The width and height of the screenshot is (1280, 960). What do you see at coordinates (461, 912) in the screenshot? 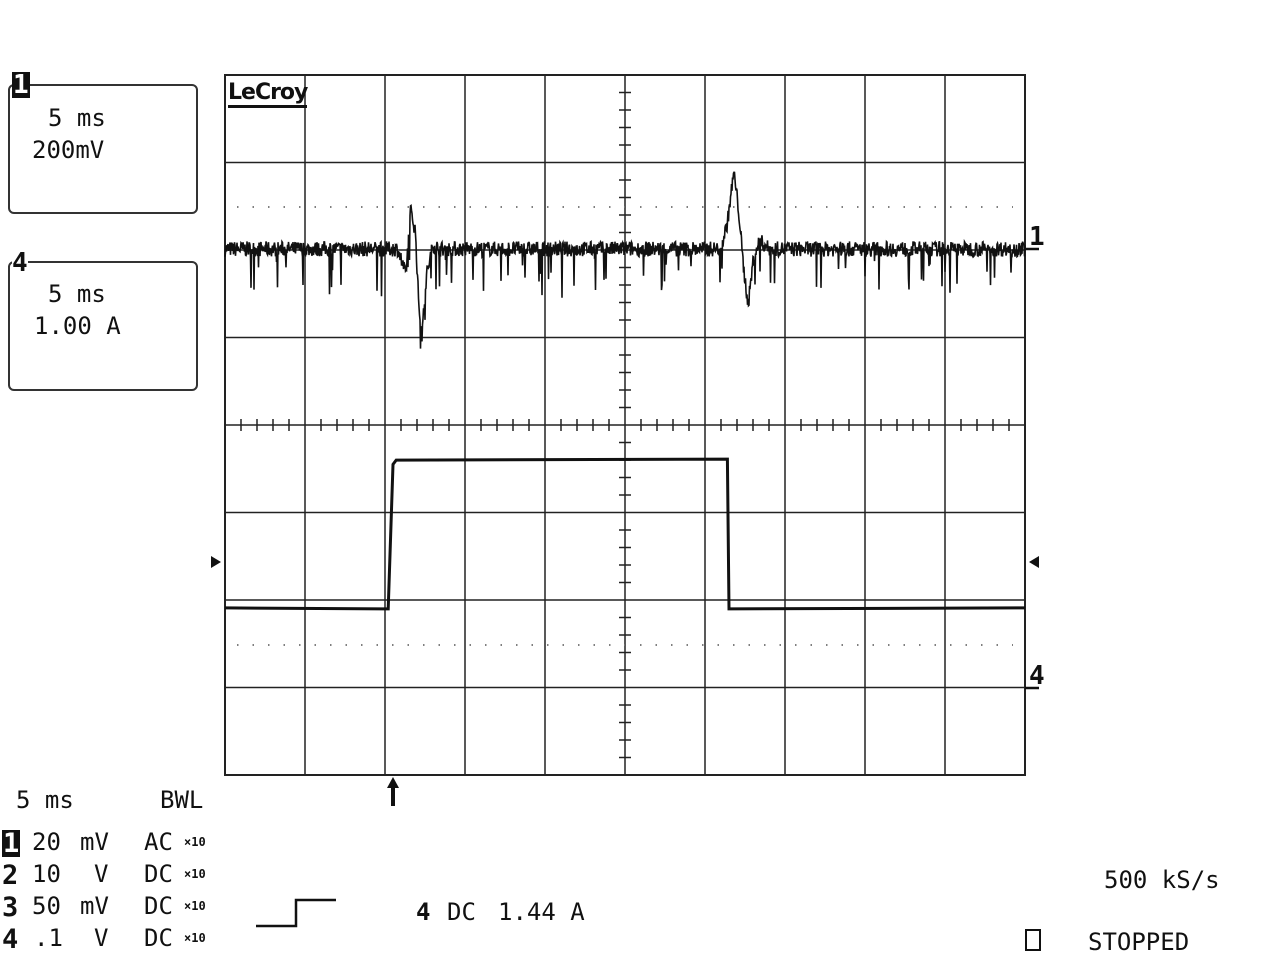
I see `trigger-coupling: DC` at bounding box center [461, 912].